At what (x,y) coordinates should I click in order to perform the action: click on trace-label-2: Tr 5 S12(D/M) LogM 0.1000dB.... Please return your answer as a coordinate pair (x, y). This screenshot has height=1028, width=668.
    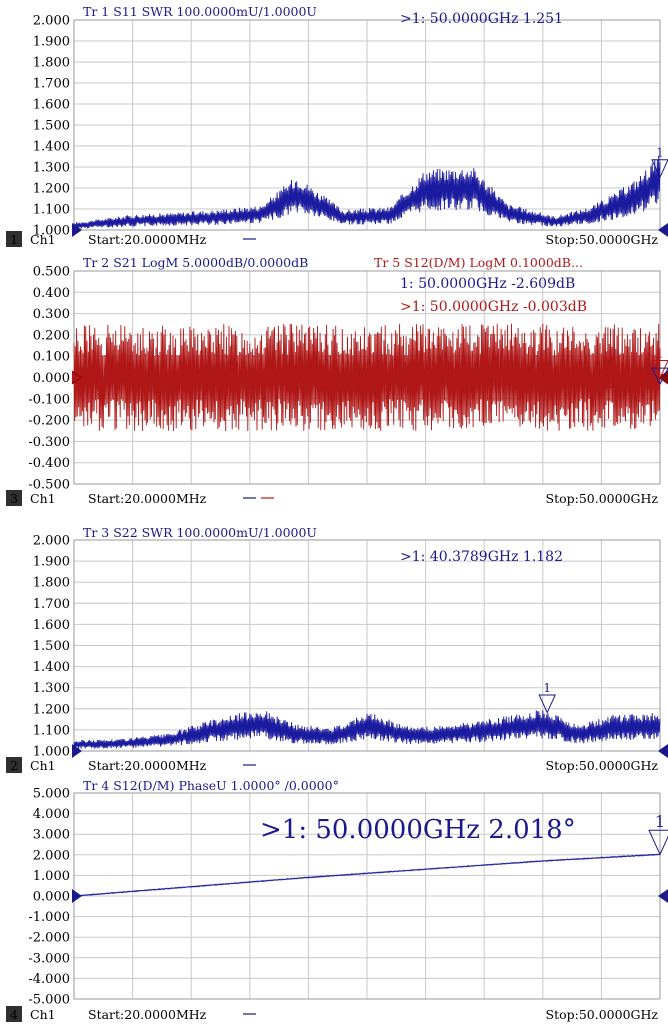
    Looking at the image, I should click on (478, 262).